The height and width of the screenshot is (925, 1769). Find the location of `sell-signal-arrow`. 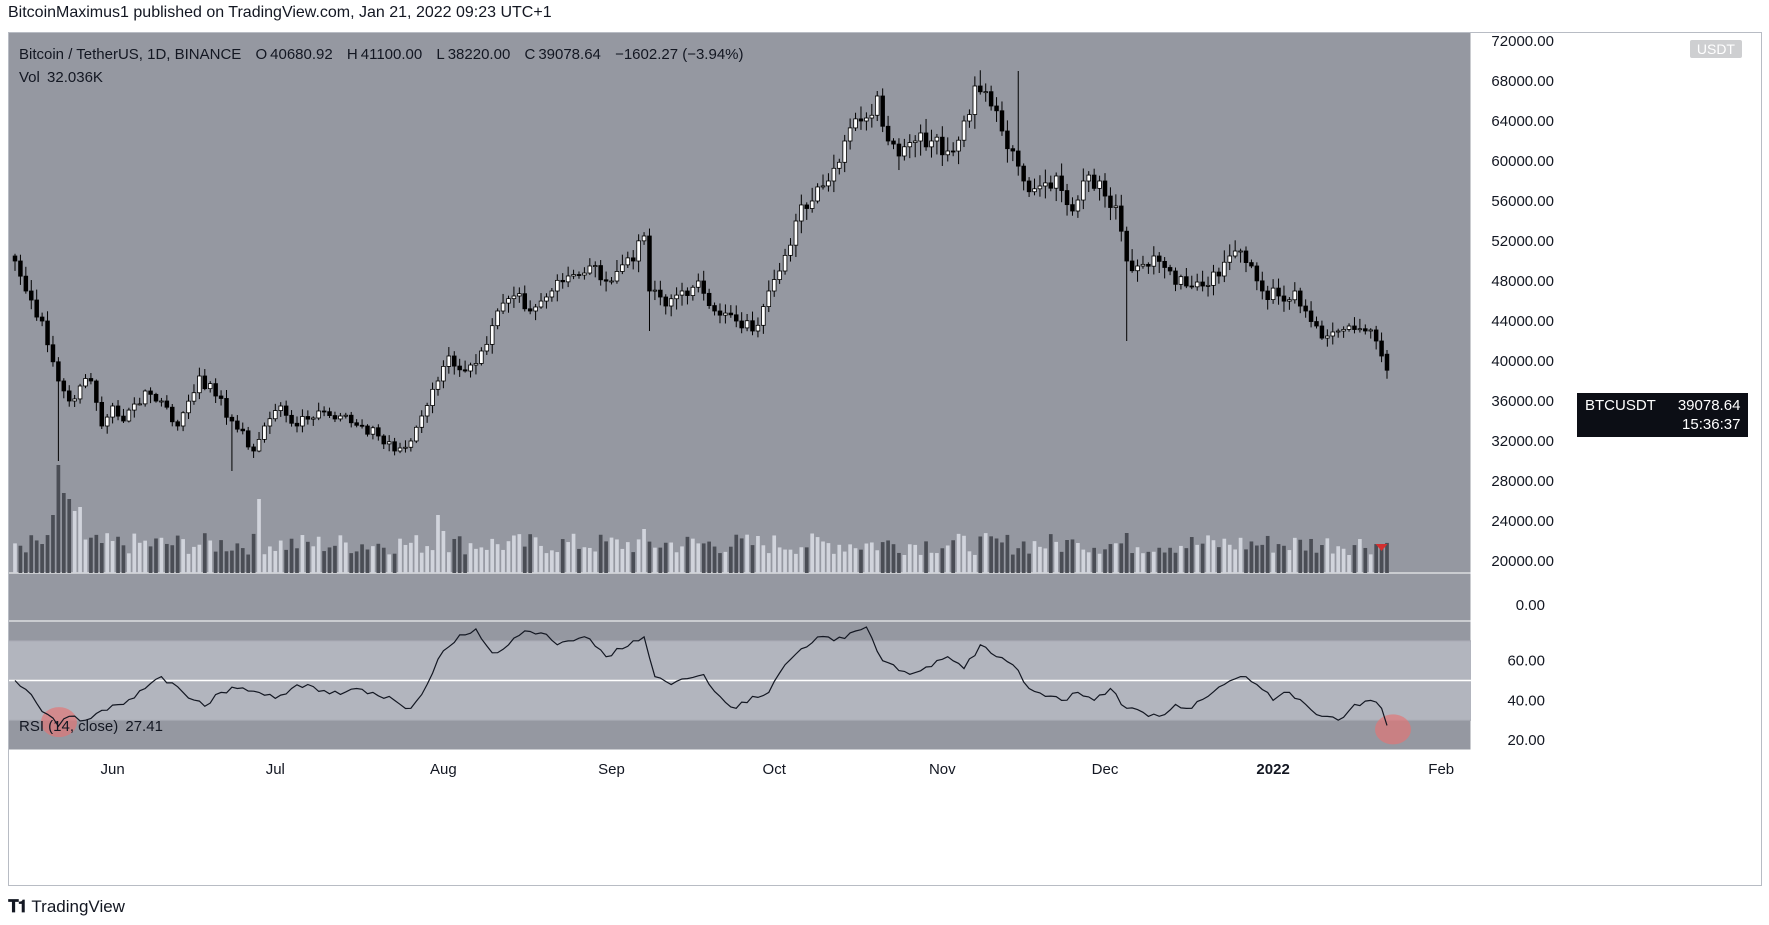

sell-signal-arrow is located at coordinates (1381, 547).